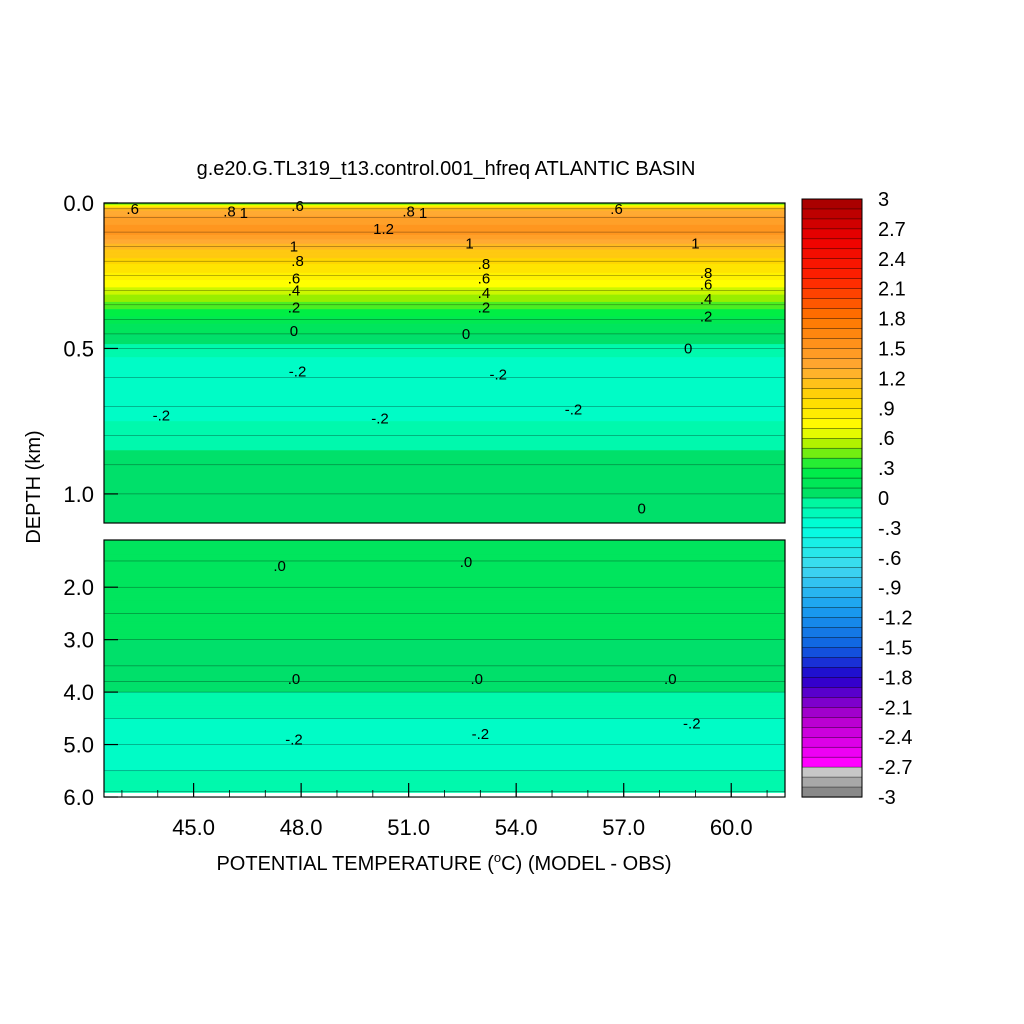  What do you see at coordinates (355, 864) in the screenshot?
I see `x-axis-title-prefix: POTENTIAL TEMPERATURE (` at bounding box center [355, 864].